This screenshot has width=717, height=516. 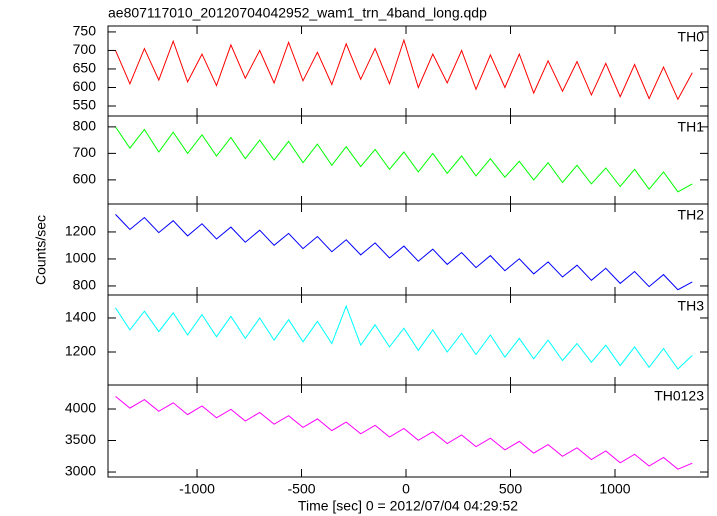 What do you see at coordinates (41, 250) in the screenshot?
I see `y-axis-label: Counts/sec` at bounding box center [41, 250].